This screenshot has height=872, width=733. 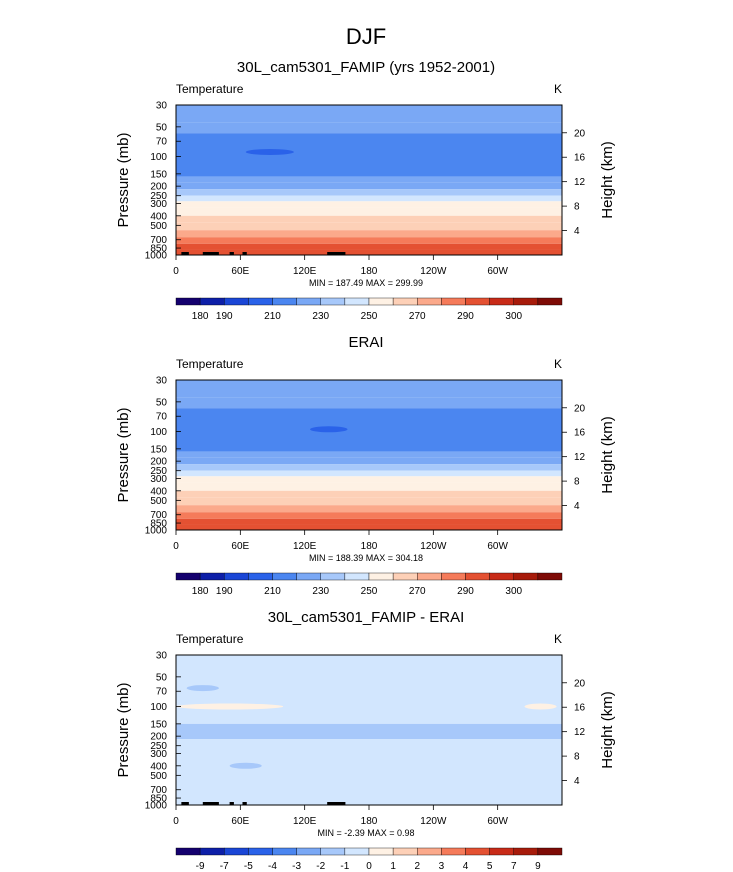 I want to click on pressure-tick-label: 70, so click(x=162, y=417).